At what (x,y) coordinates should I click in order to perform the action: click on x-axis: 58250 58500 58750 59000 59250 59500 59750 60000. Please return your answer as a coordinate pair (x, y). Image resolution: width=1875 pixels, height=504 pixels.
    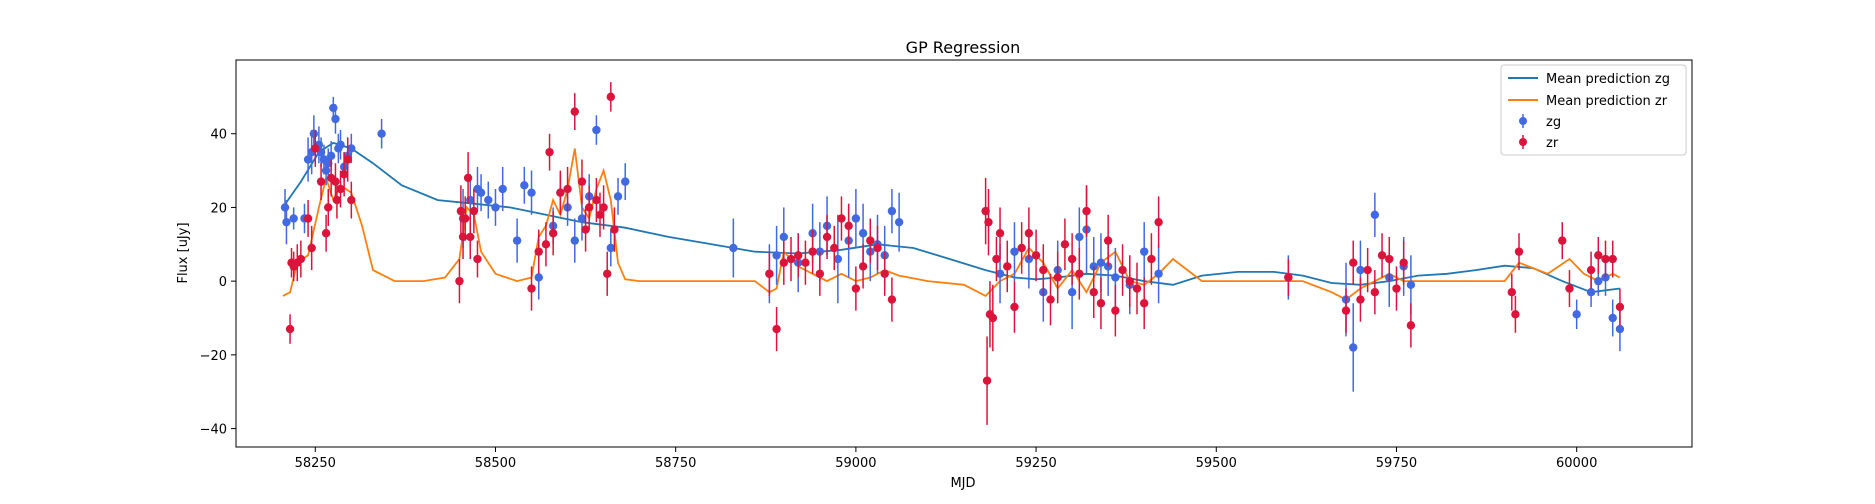
    Looking at the image, I should click on (946, 459).